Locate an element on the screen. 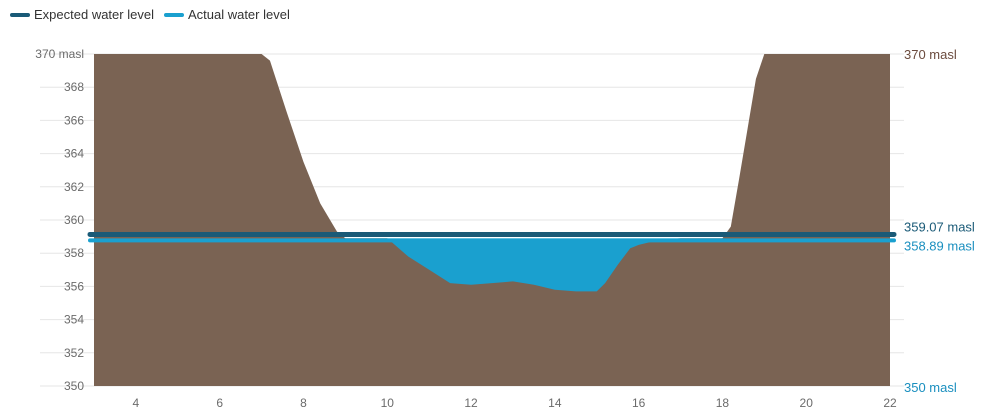 The image size is (990, 412). legend-item-expected: Expected water level is located at coordinates (82, 14).